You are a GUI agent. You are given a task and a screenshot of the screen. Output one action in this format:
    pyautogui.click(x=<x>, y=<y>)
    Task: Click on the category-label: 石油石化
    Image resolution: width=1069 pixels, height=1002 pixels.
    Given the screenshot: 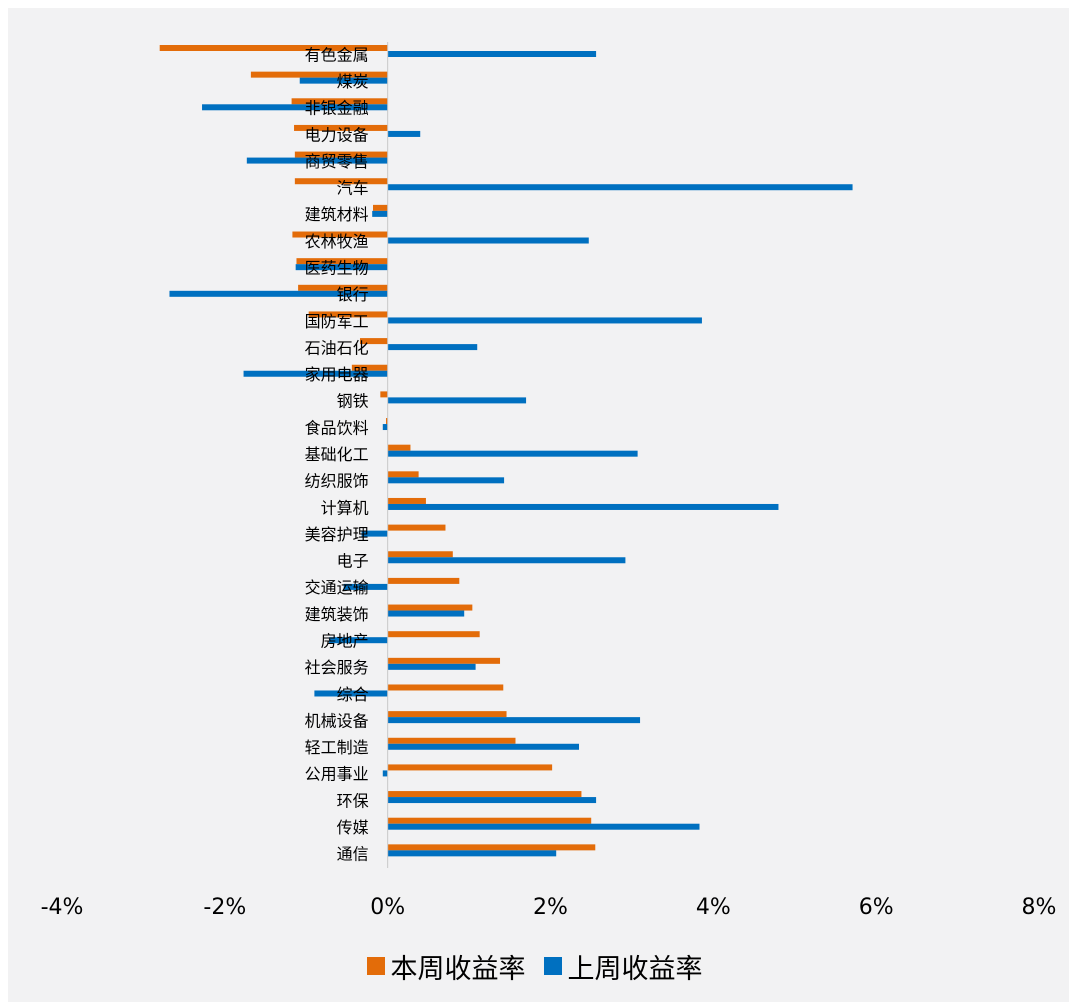 What is the action you would take?
    pyautogui.click(x=337, y=347)
    